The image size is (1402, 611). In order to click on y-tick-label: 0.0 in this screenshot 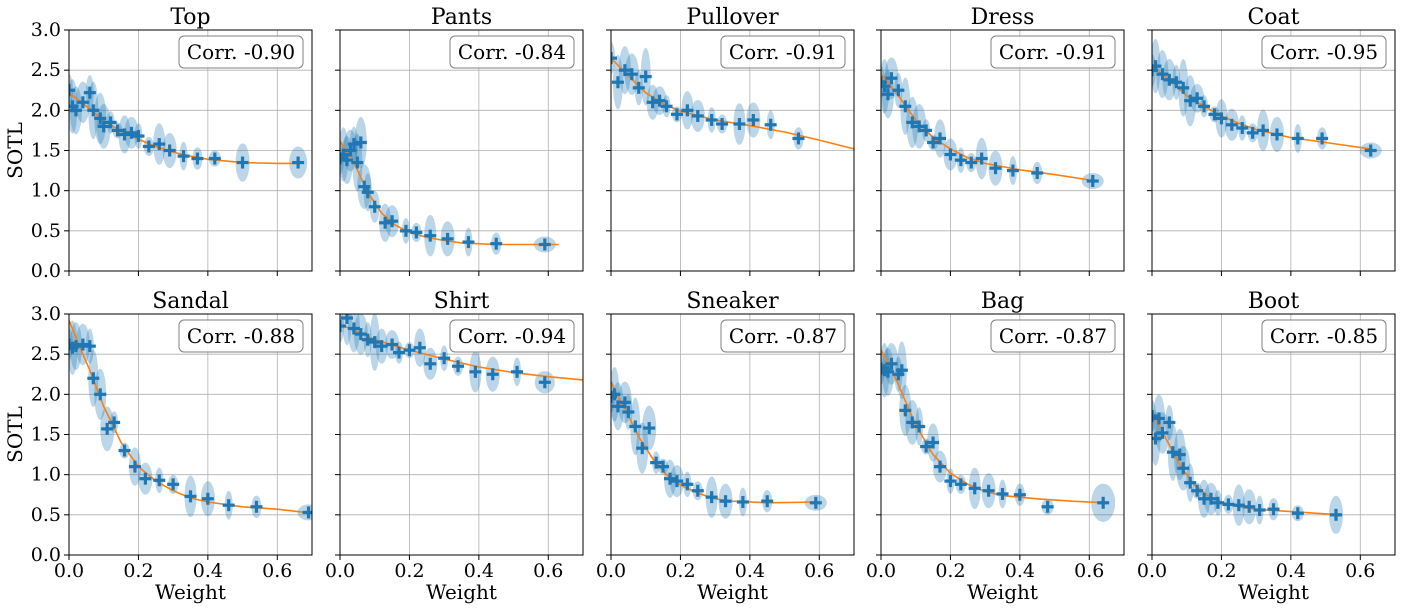, I will do `click(46, 271)`.